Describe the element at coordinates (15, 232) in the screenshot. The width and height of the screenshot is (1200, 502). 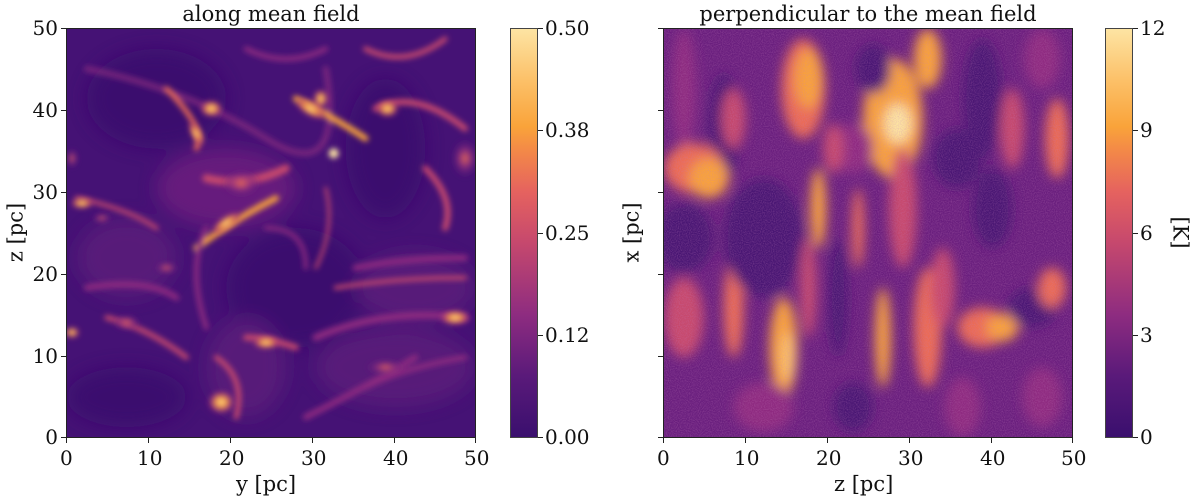
I see `left-ylabel: z [pc]` at that location.